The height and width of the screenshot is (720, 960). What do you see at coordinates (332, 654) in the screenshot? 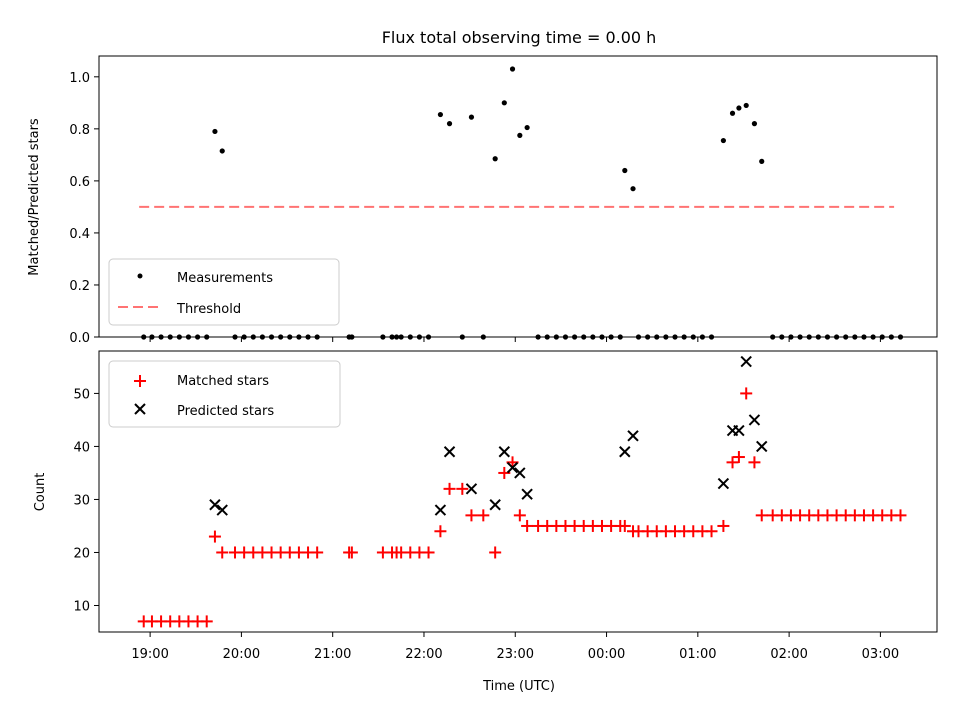
I see `x-tick-label: 21:00` at bounding box center [332, 654].